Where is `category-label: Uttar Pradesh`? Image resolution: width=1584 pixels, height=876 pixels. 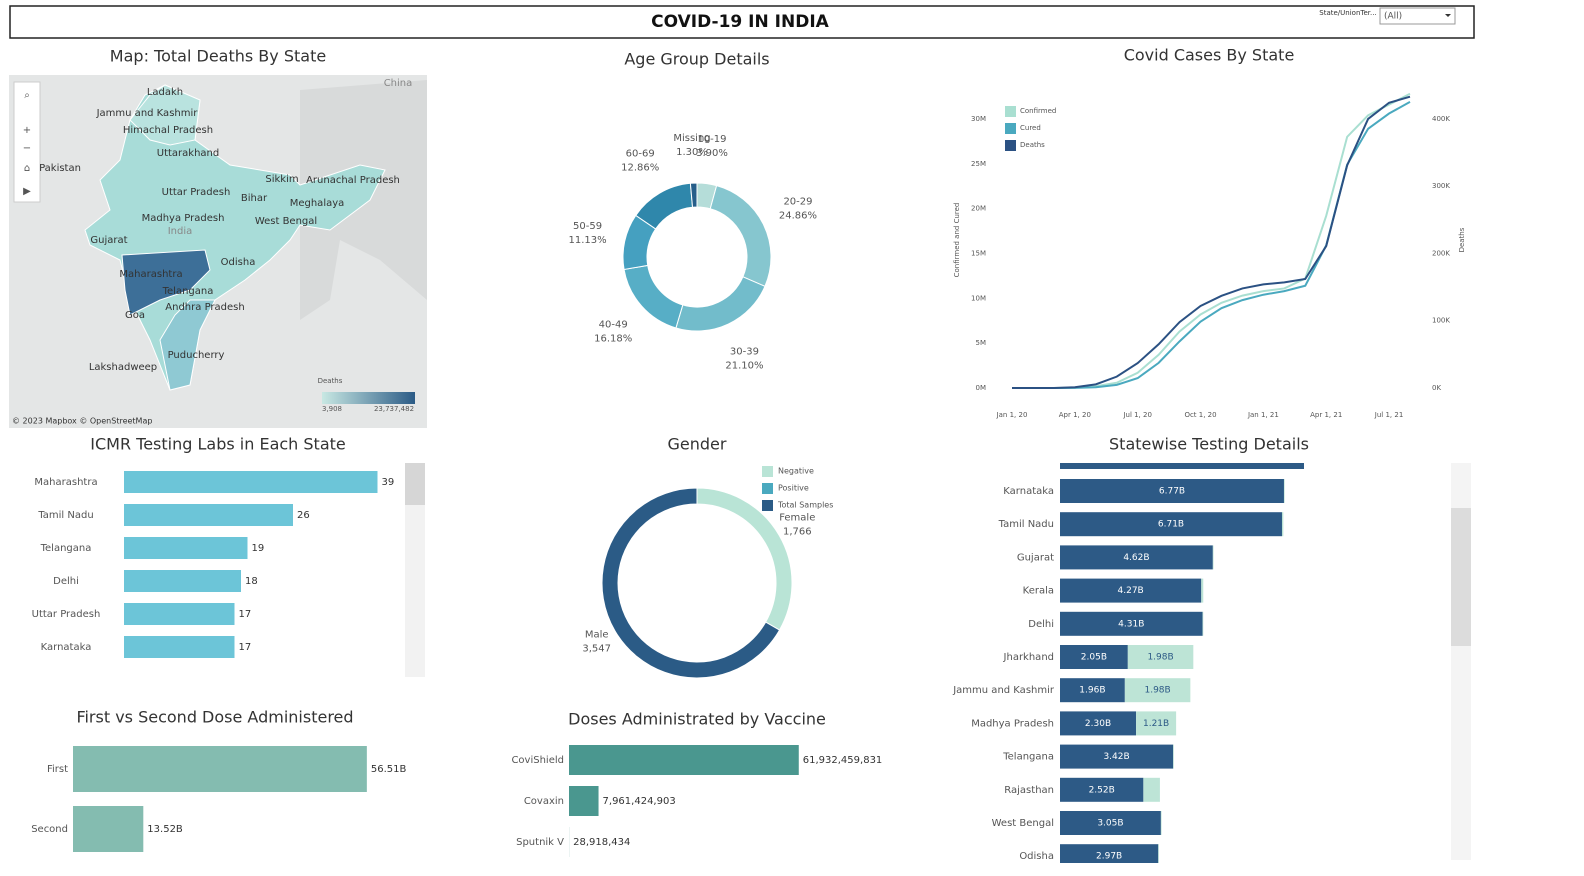
category-label: Uttar Pradesh is located at coordinates (66, 614).